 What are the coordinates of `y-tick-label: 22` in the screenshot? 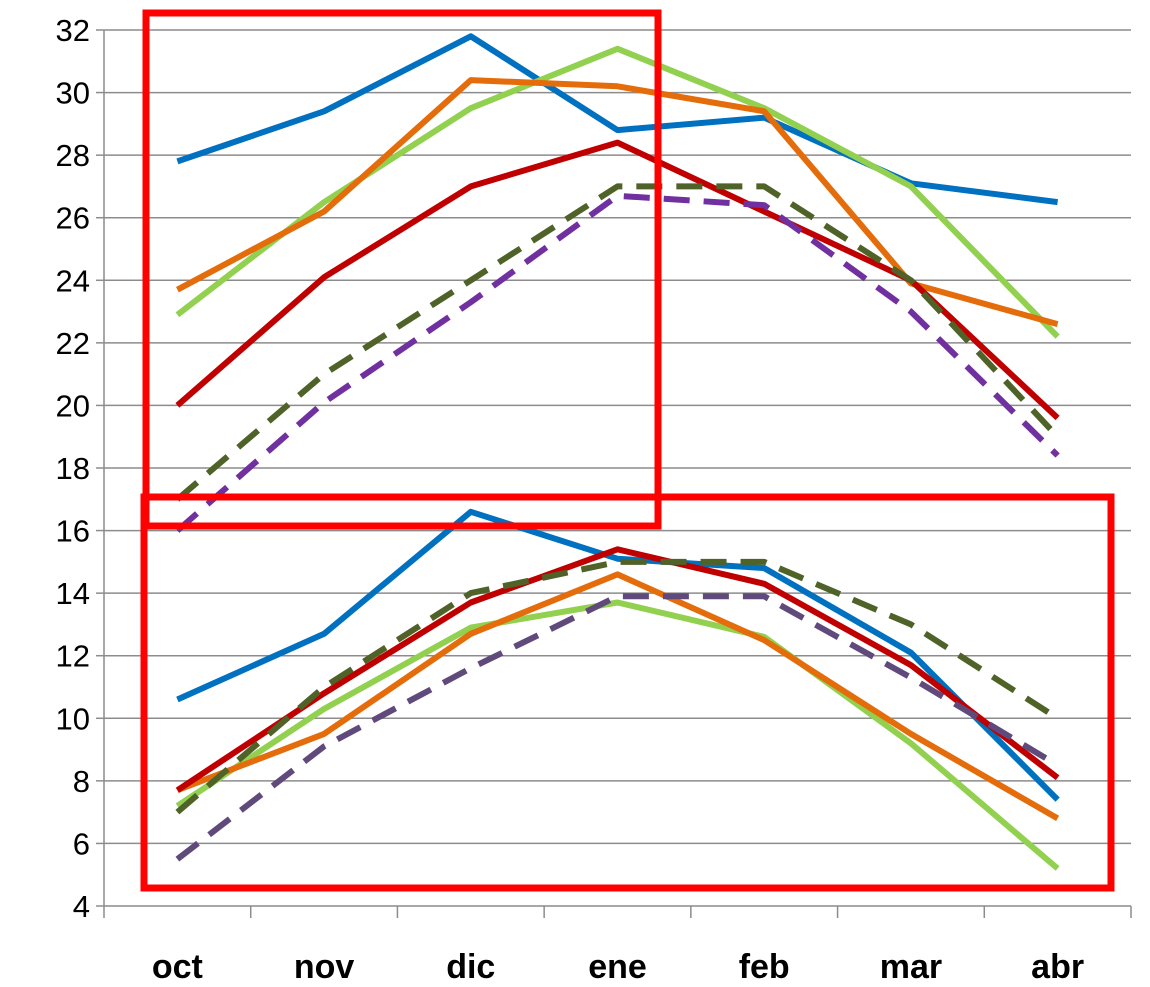 It's located at (73, 343).